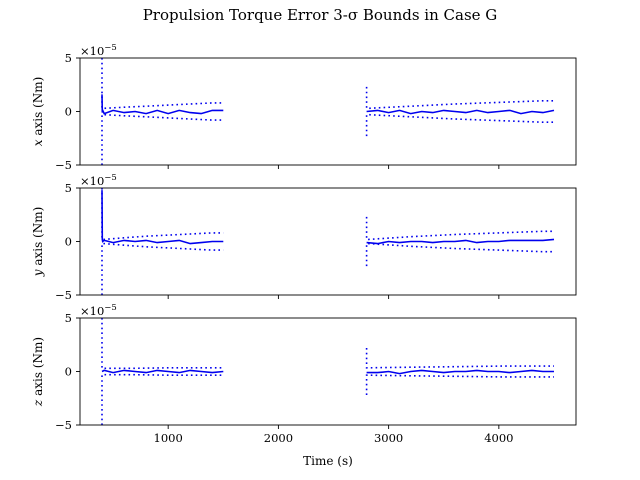  I want to click on panel-1-y-tick-label-1: −5, so click(63, 165).